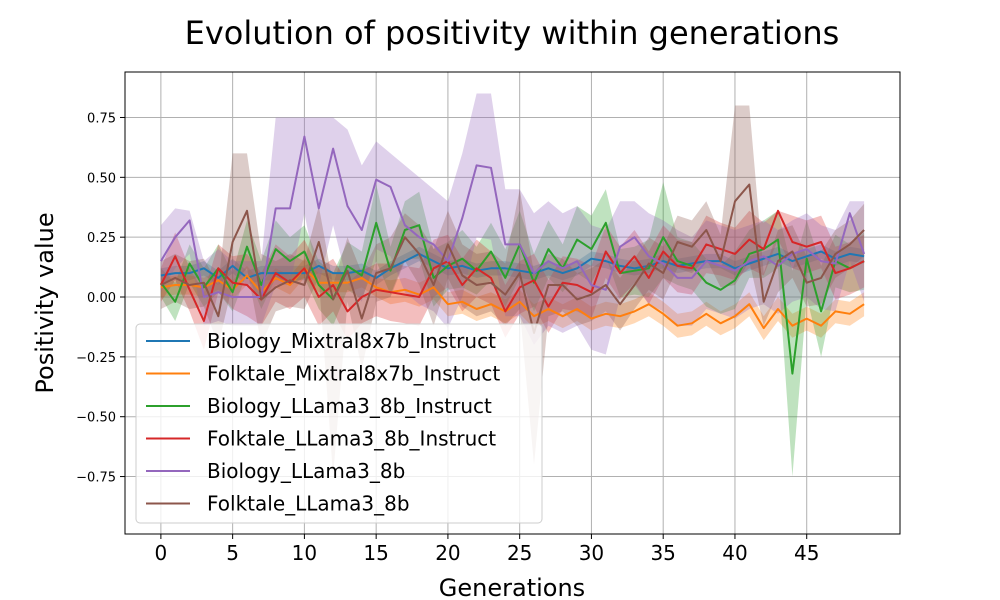  I want to click on x-tick-label: 45, so click(806, 553).